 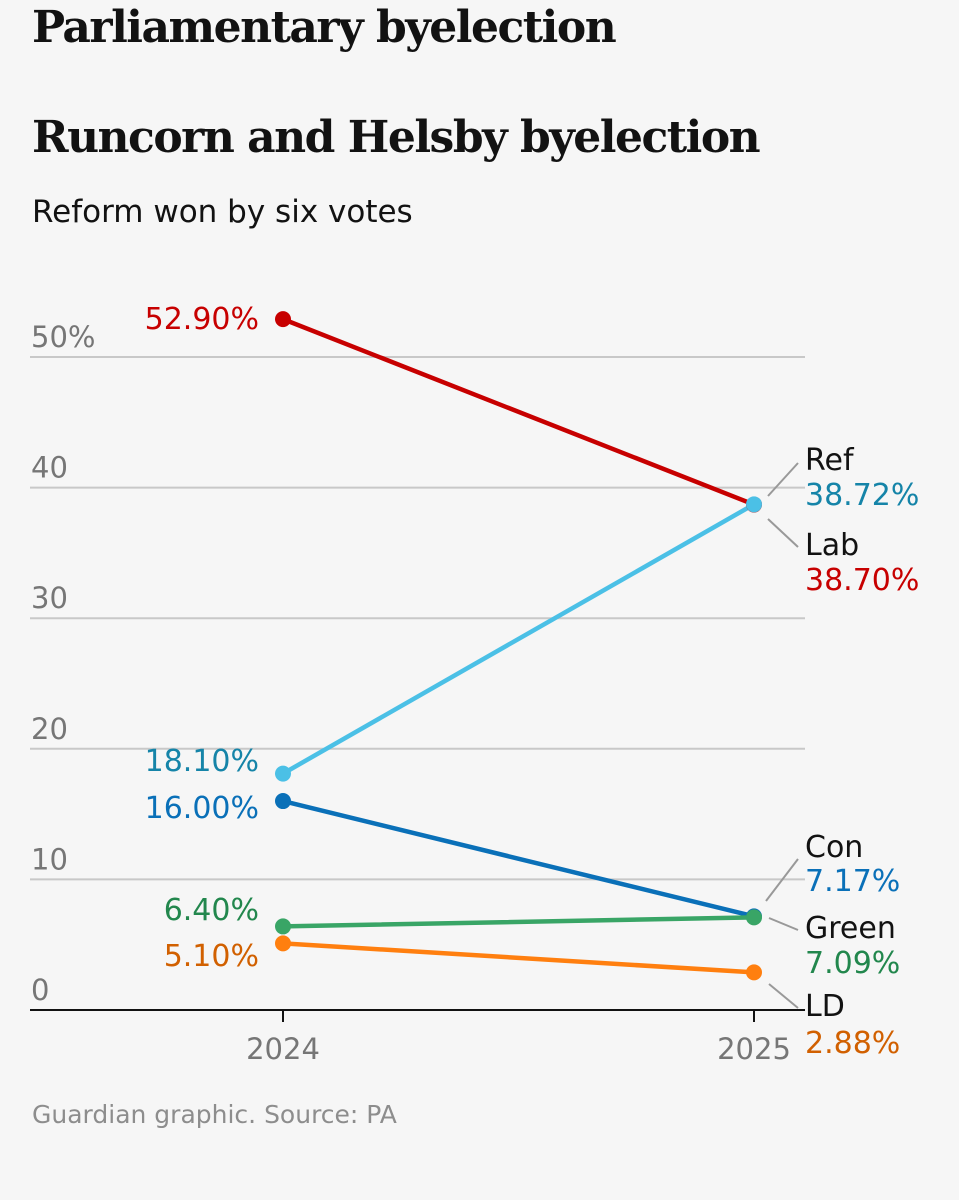 I want to click on value-label-2025-ld: 2.88%, so click(x=852, y=1043).